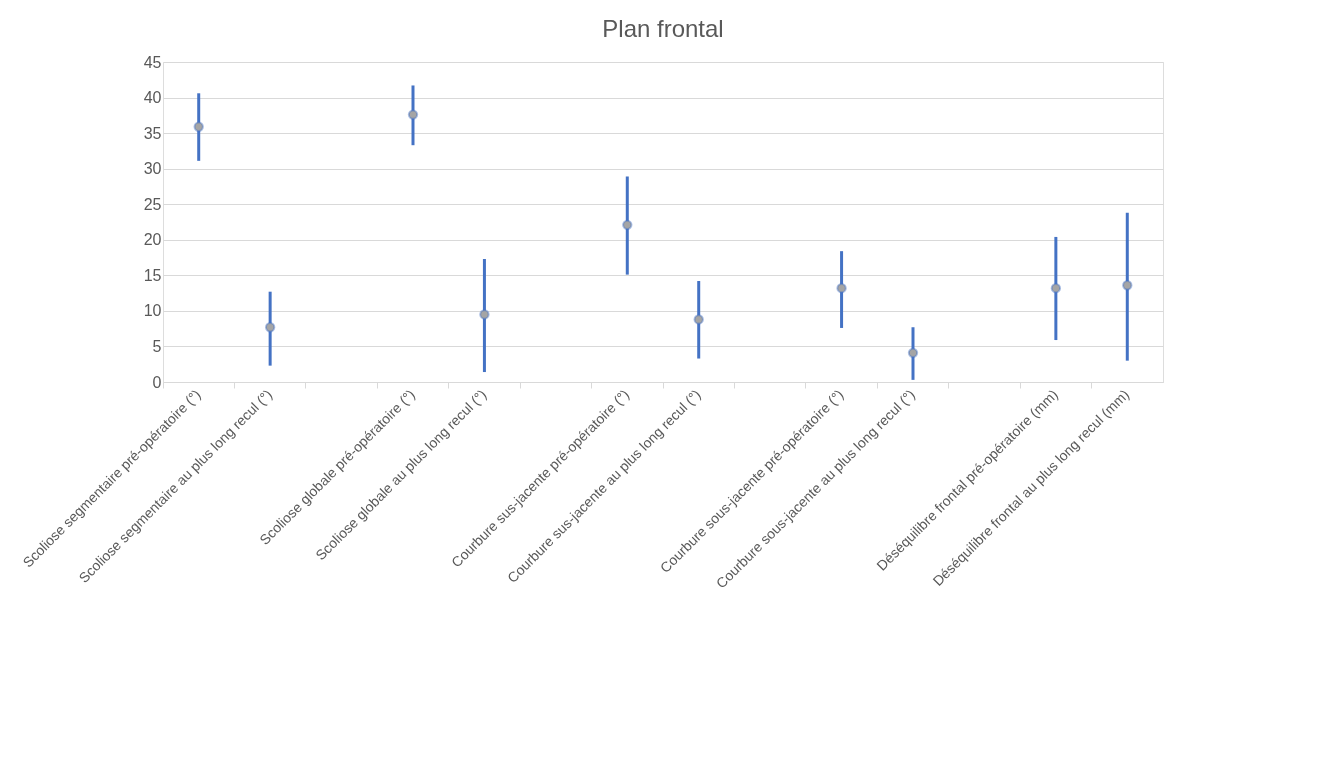  What do you see at coordinates (152, 275) in the screenshot?
I see `y-tick-label: 15` at bounding box center [152, 275].